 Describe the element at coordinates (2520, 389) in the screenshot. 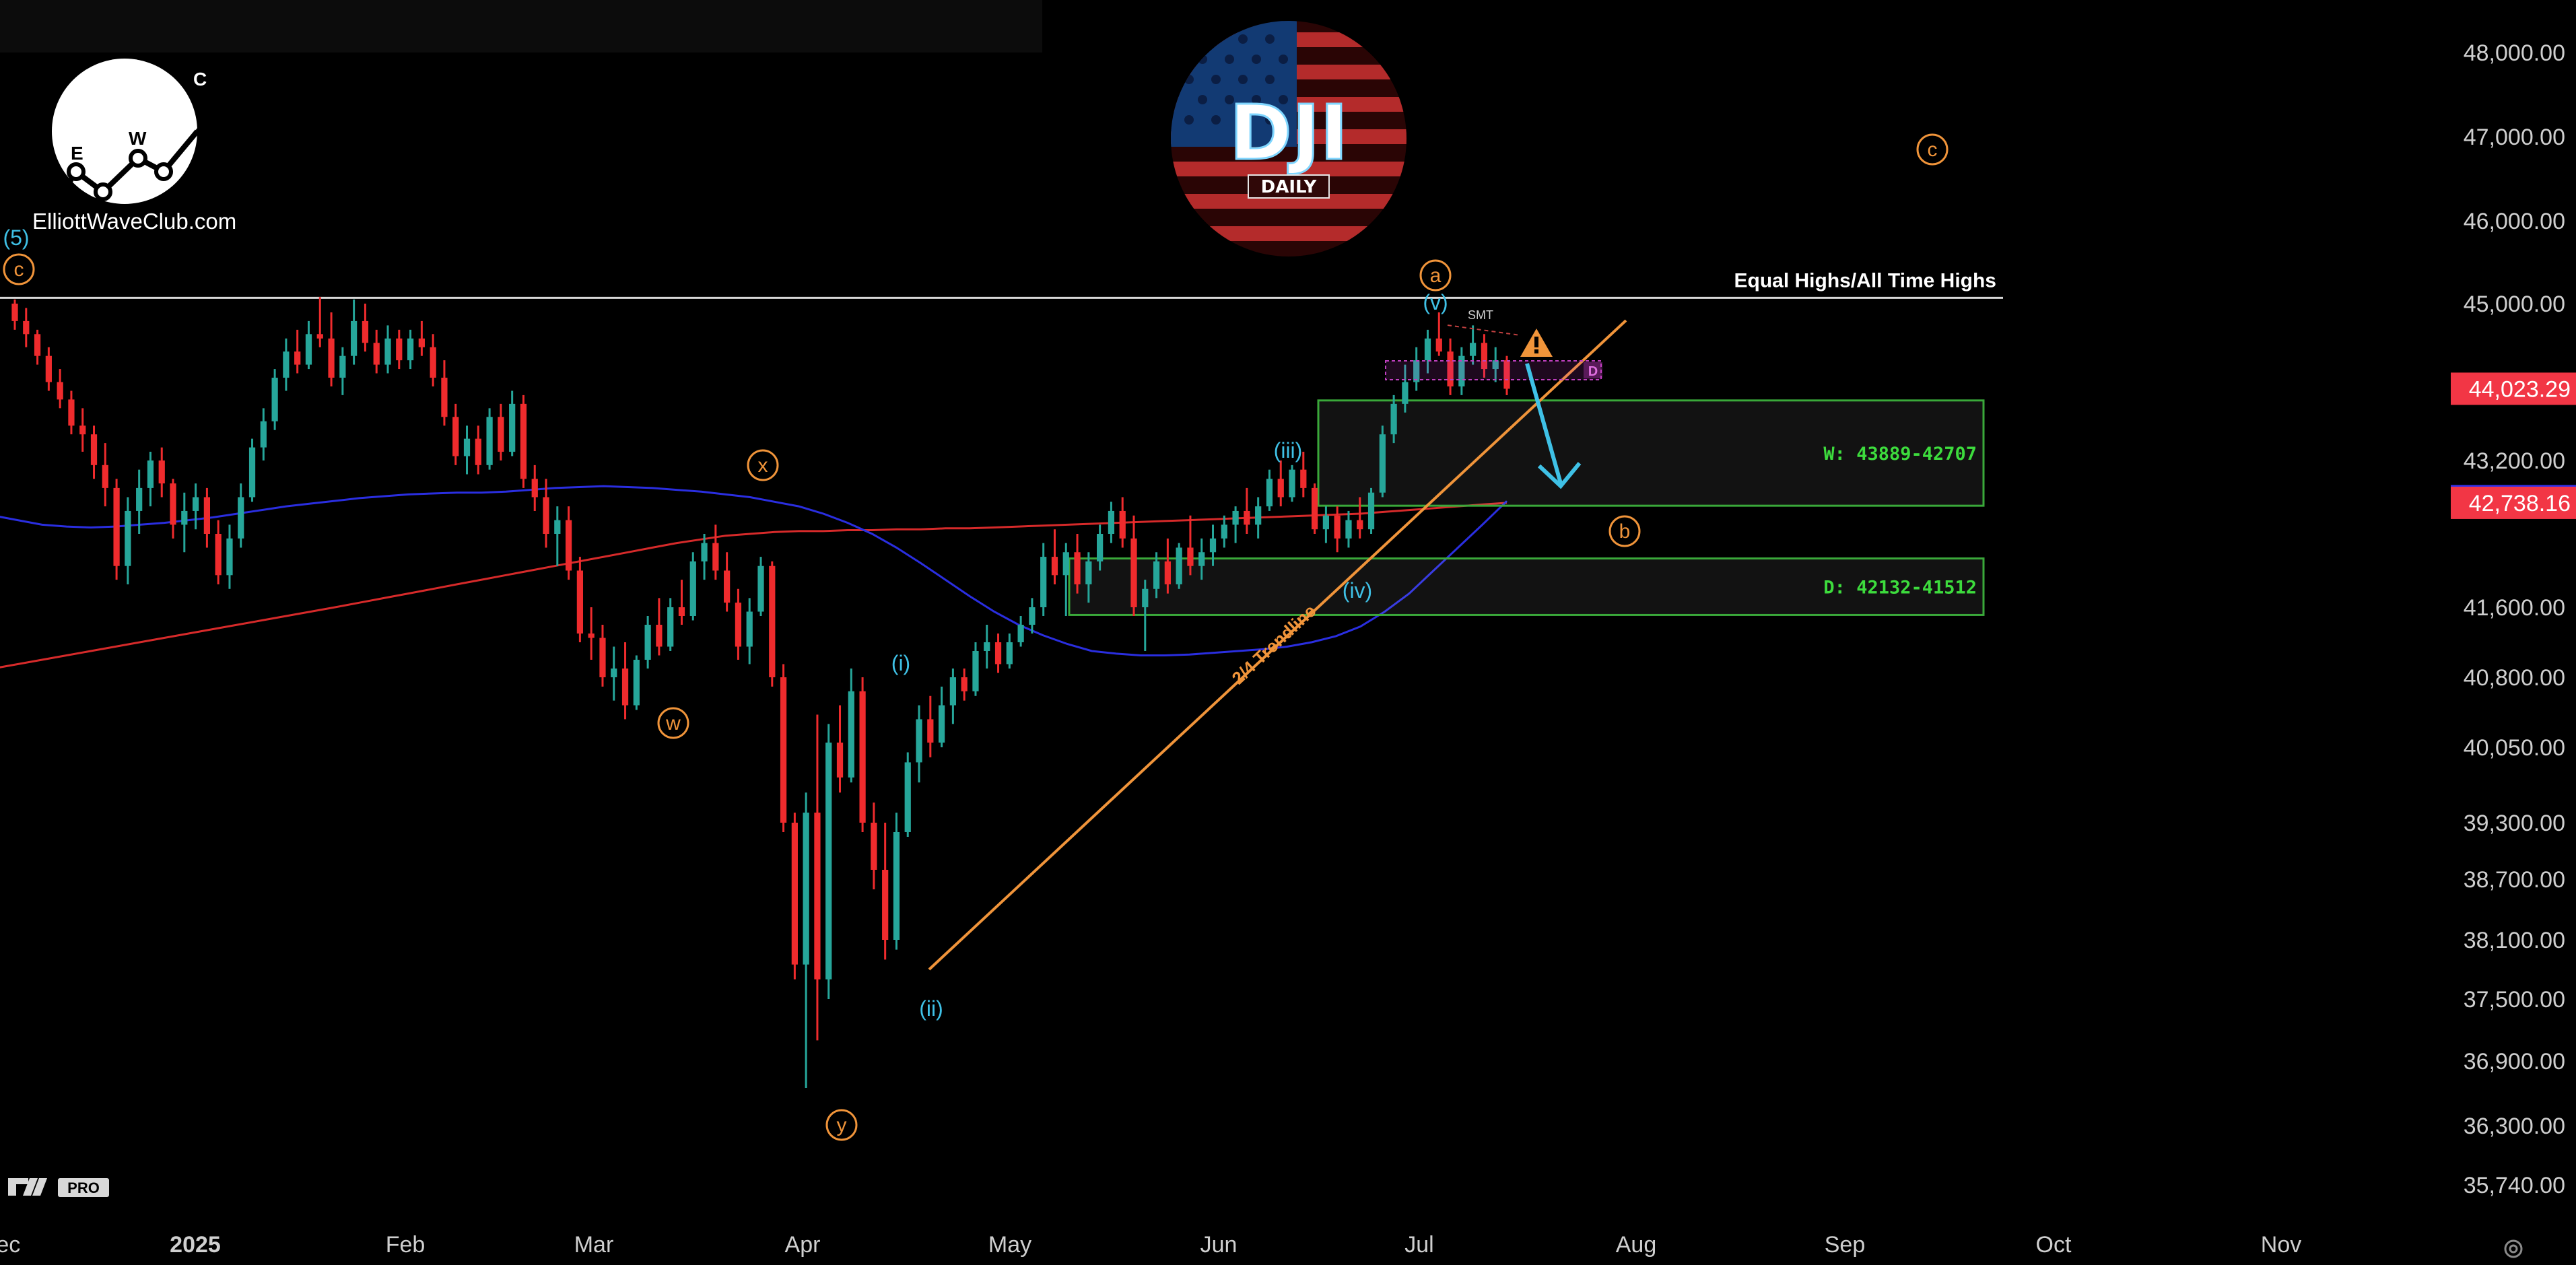

I see `price-tag-label: 44,023.29` at that location.